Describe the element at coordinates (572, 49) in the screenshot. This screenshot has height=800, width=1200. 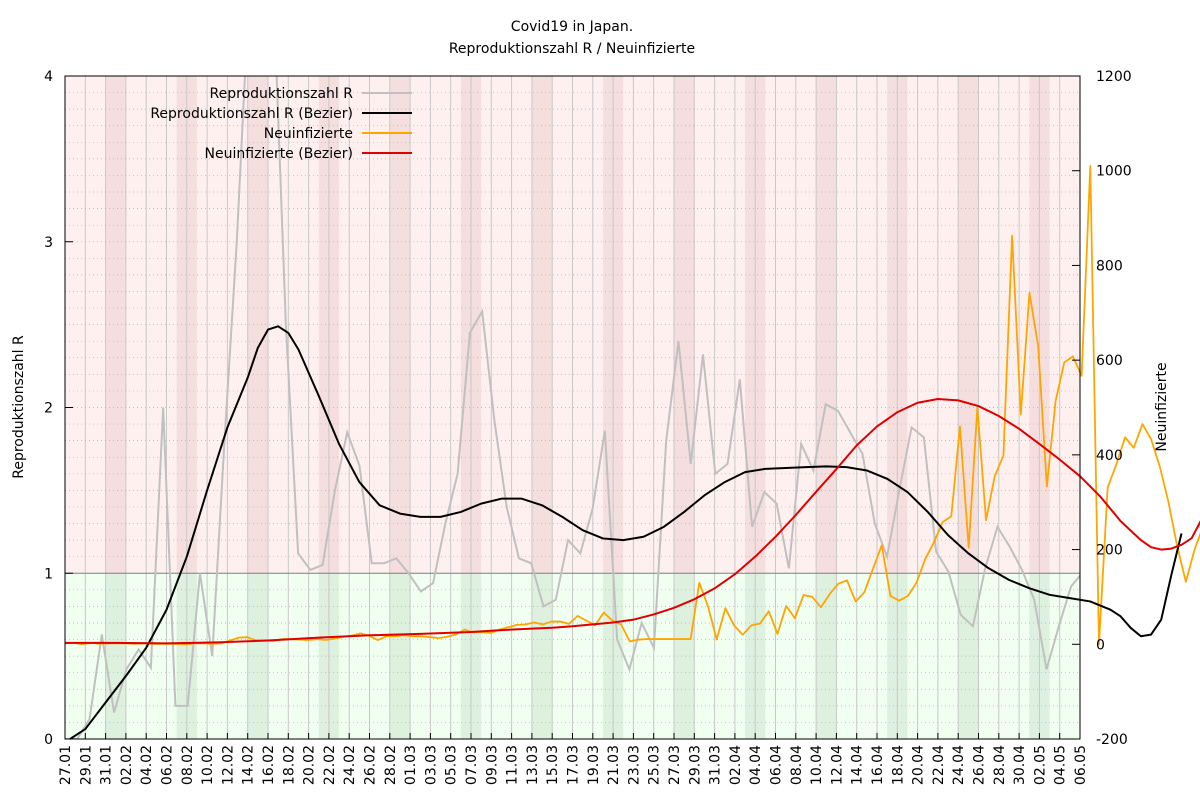
I see `chart-subtitle: Reproduktionszahl R / Neuinfizierte` at that location.